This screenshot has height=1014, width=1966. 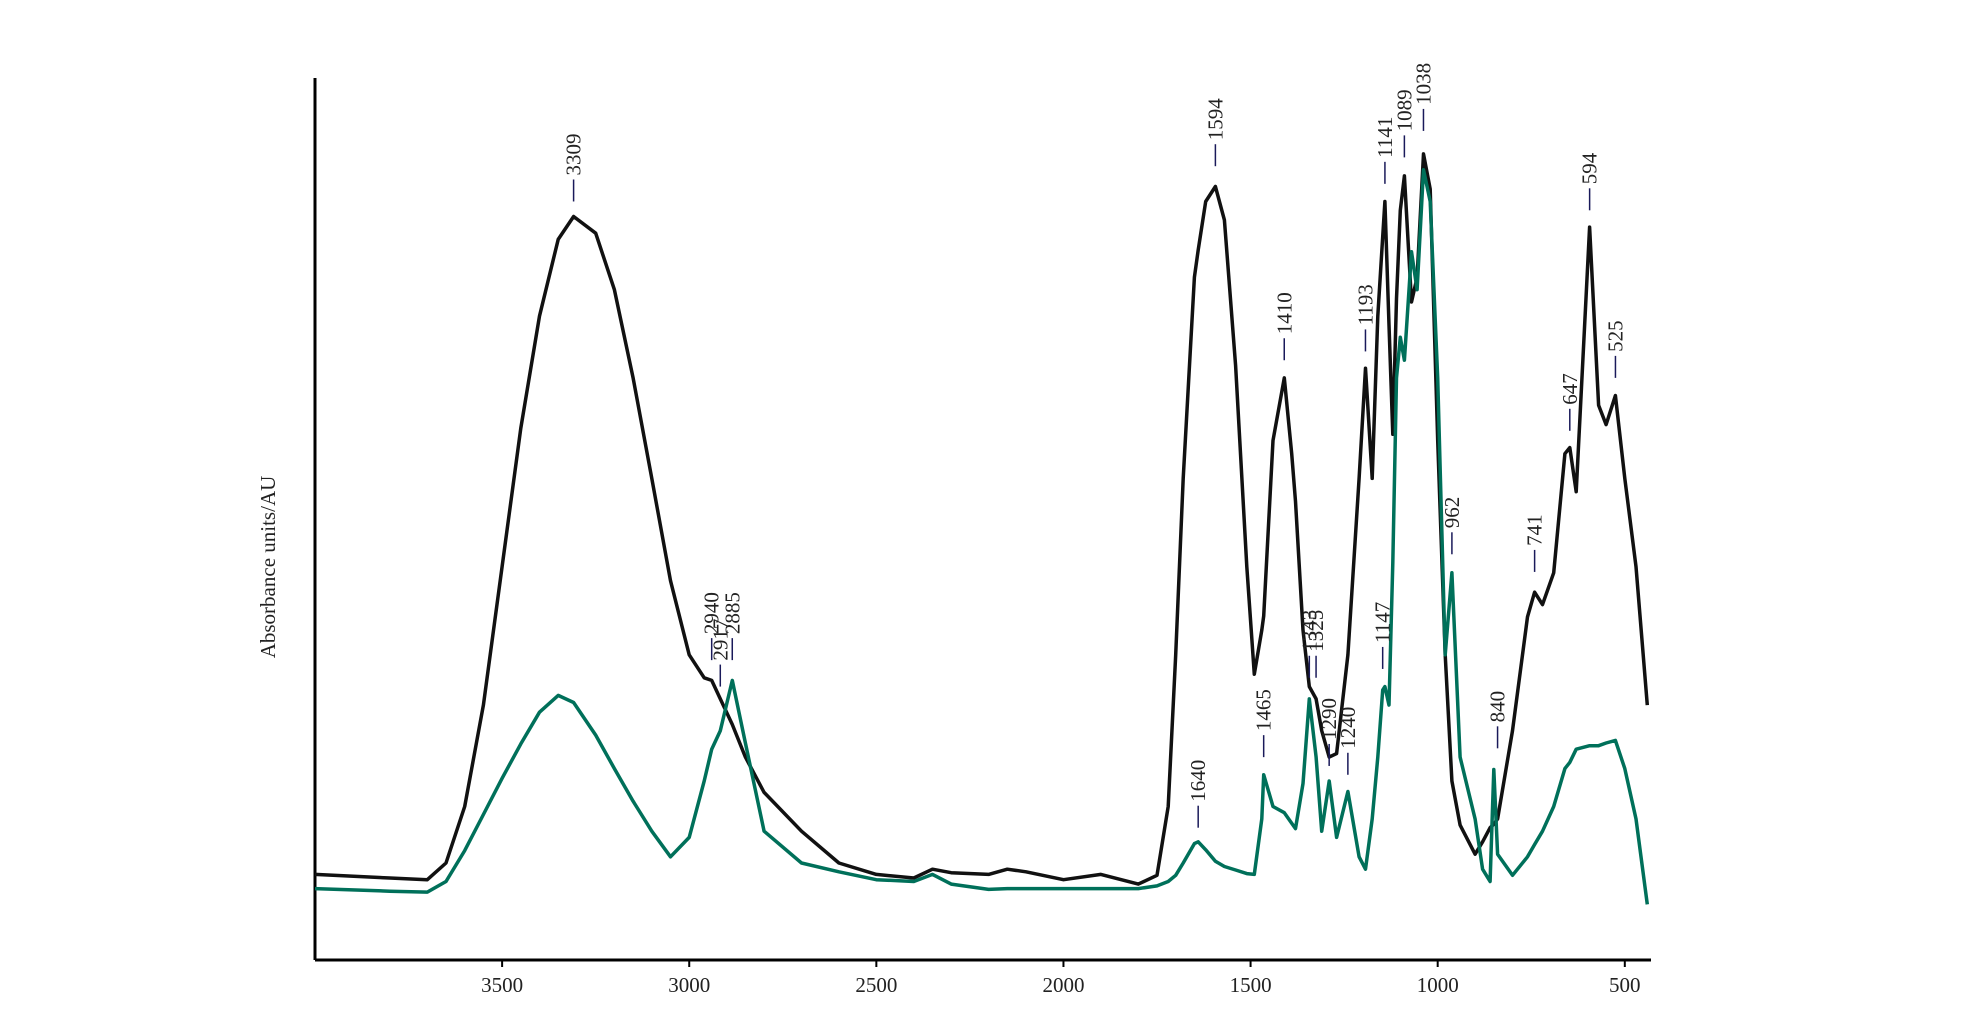 I want to click on annotation-label: 647, so click(x=1570, y=389).